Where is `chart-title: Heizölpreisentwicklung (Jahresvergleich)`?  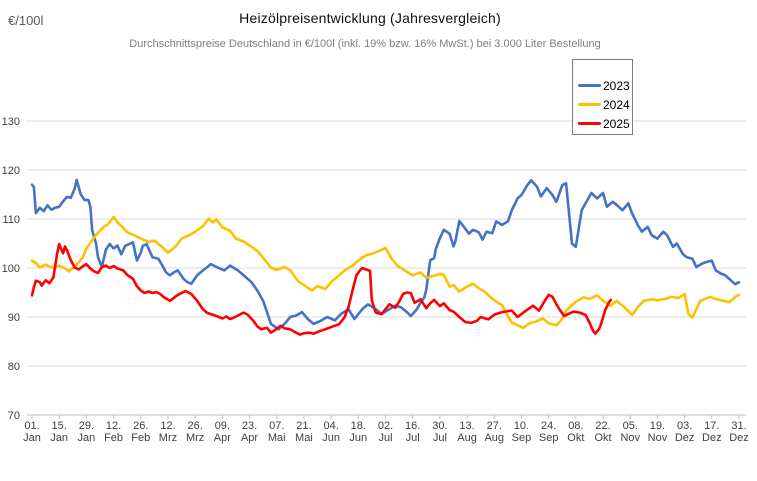 chart-title: Heizölpreisentwicklung (Jahresvergleich) is located at coordinates (370, 18).